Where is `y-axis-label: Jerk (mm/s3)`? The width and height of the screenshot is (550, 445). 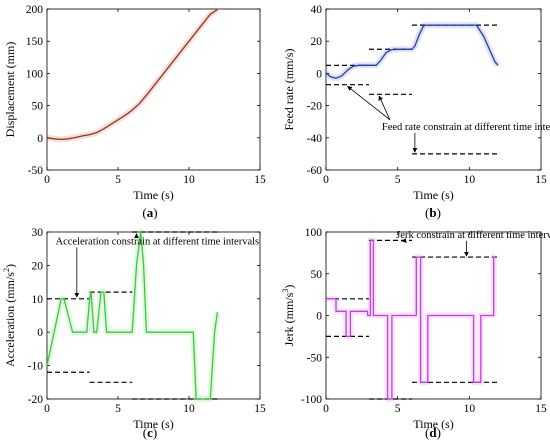 y-axis-label: Jerk (mm/s3) is located at coordinates (288, 316).